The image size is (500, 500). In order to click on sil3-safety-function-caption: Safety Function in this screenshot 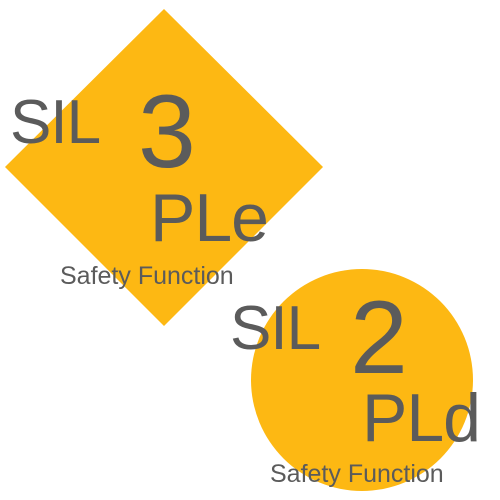, I will do `click(147, 276)`.